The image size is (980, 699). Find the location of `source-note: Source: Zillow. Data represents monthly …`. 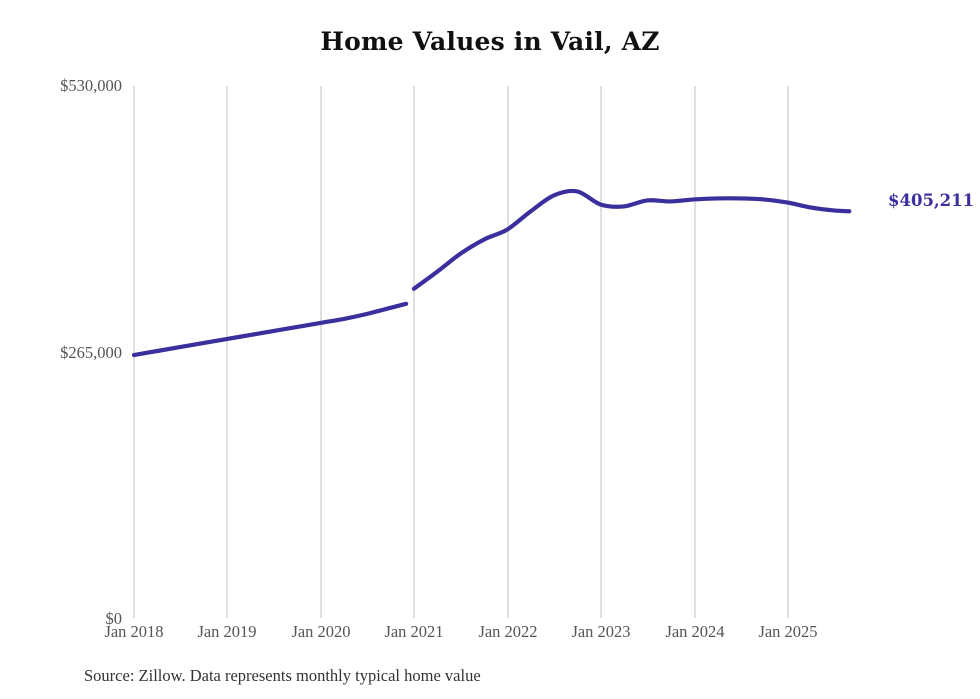

source-note: Source: Zillow. Data represents monthly … is located at coordinates (282, 675).